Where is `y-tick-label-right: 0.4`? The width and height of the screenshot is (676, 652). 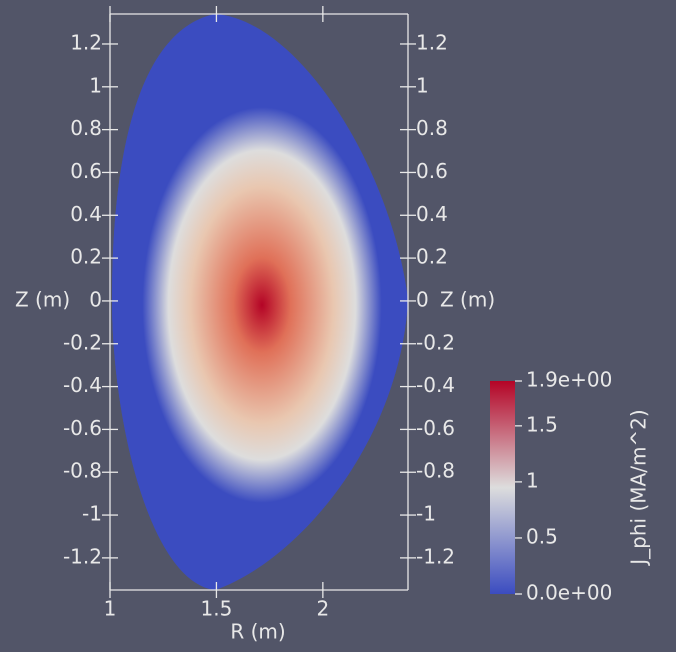 y-tick-label-right: 0.4 is located at coordinates (432, 214).